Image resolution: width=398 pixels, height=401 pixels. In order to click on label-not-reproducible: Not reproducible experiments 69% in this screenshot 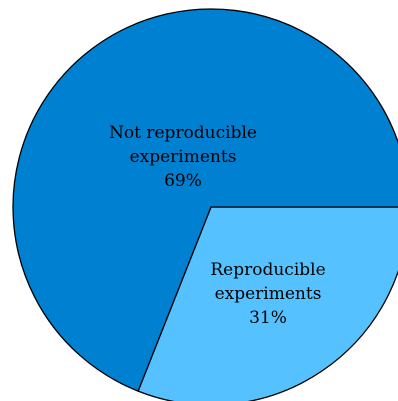, I will do `click(183, 157)`.